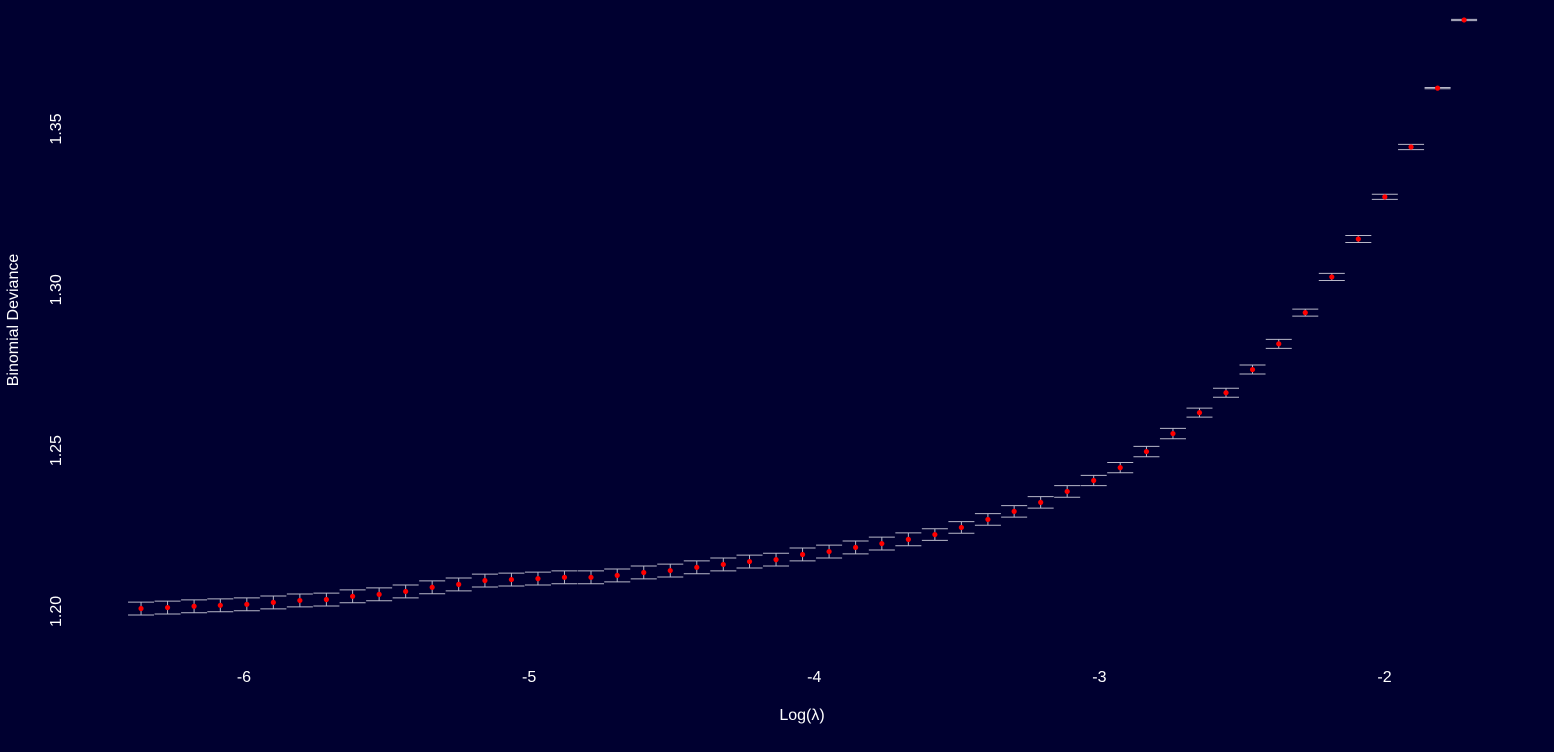 The image size is (1554, 752). I want to click on x-tick-label: -3, so click(1099, 677).